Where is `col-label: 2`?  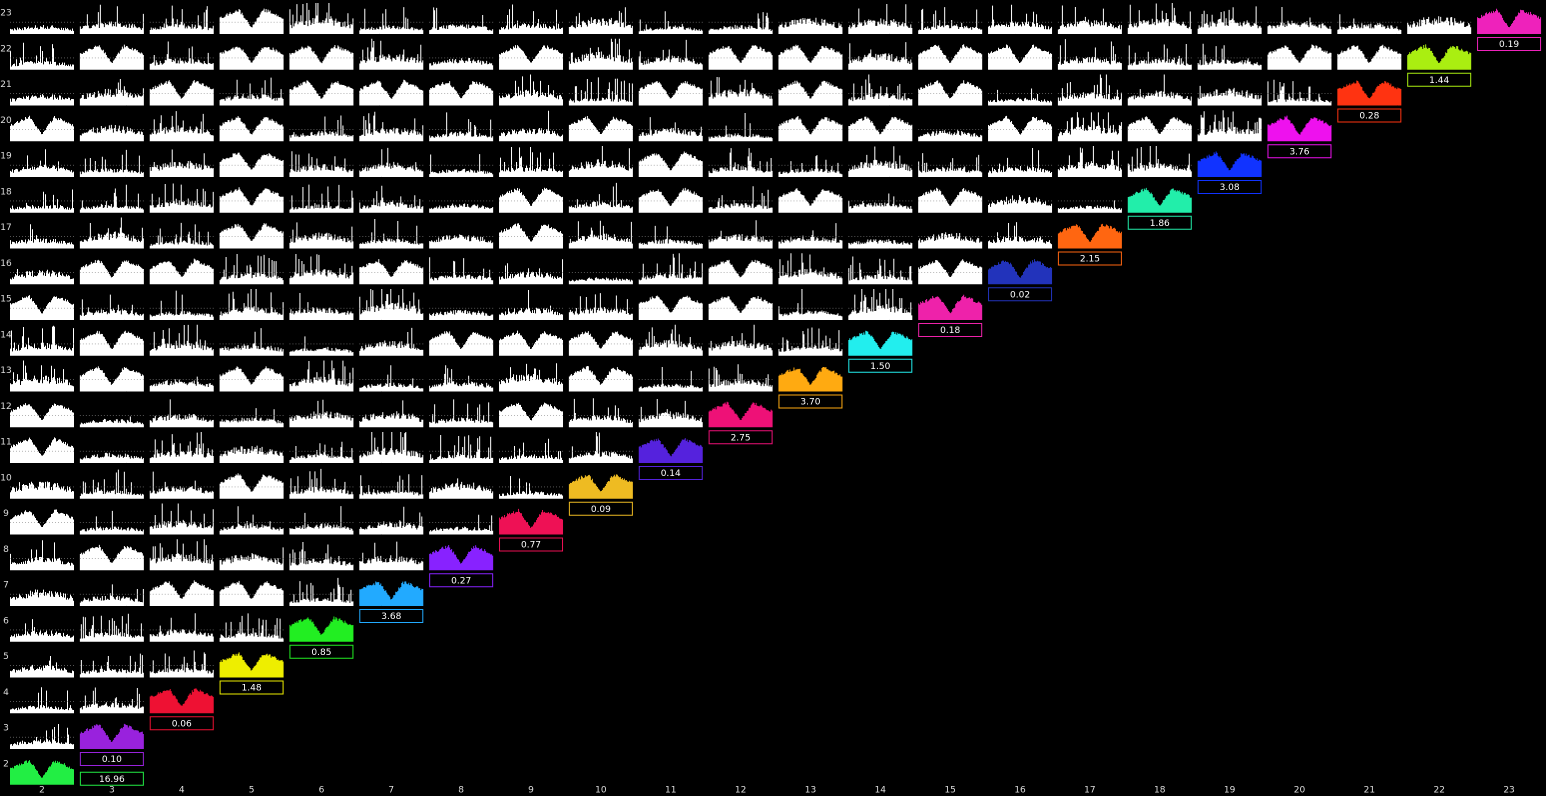
col-label: 2 is located at coordinates (42, 791).